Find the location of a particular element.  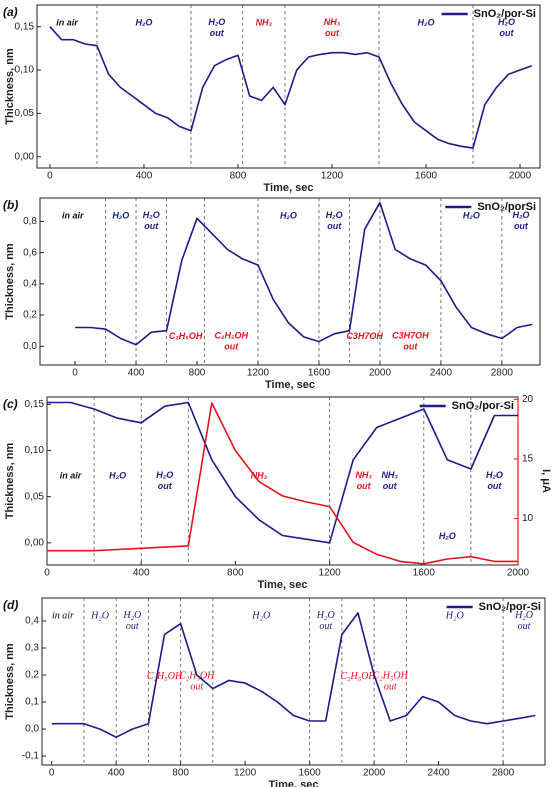

panel-label: (d) is located at coordinates (10, 605).